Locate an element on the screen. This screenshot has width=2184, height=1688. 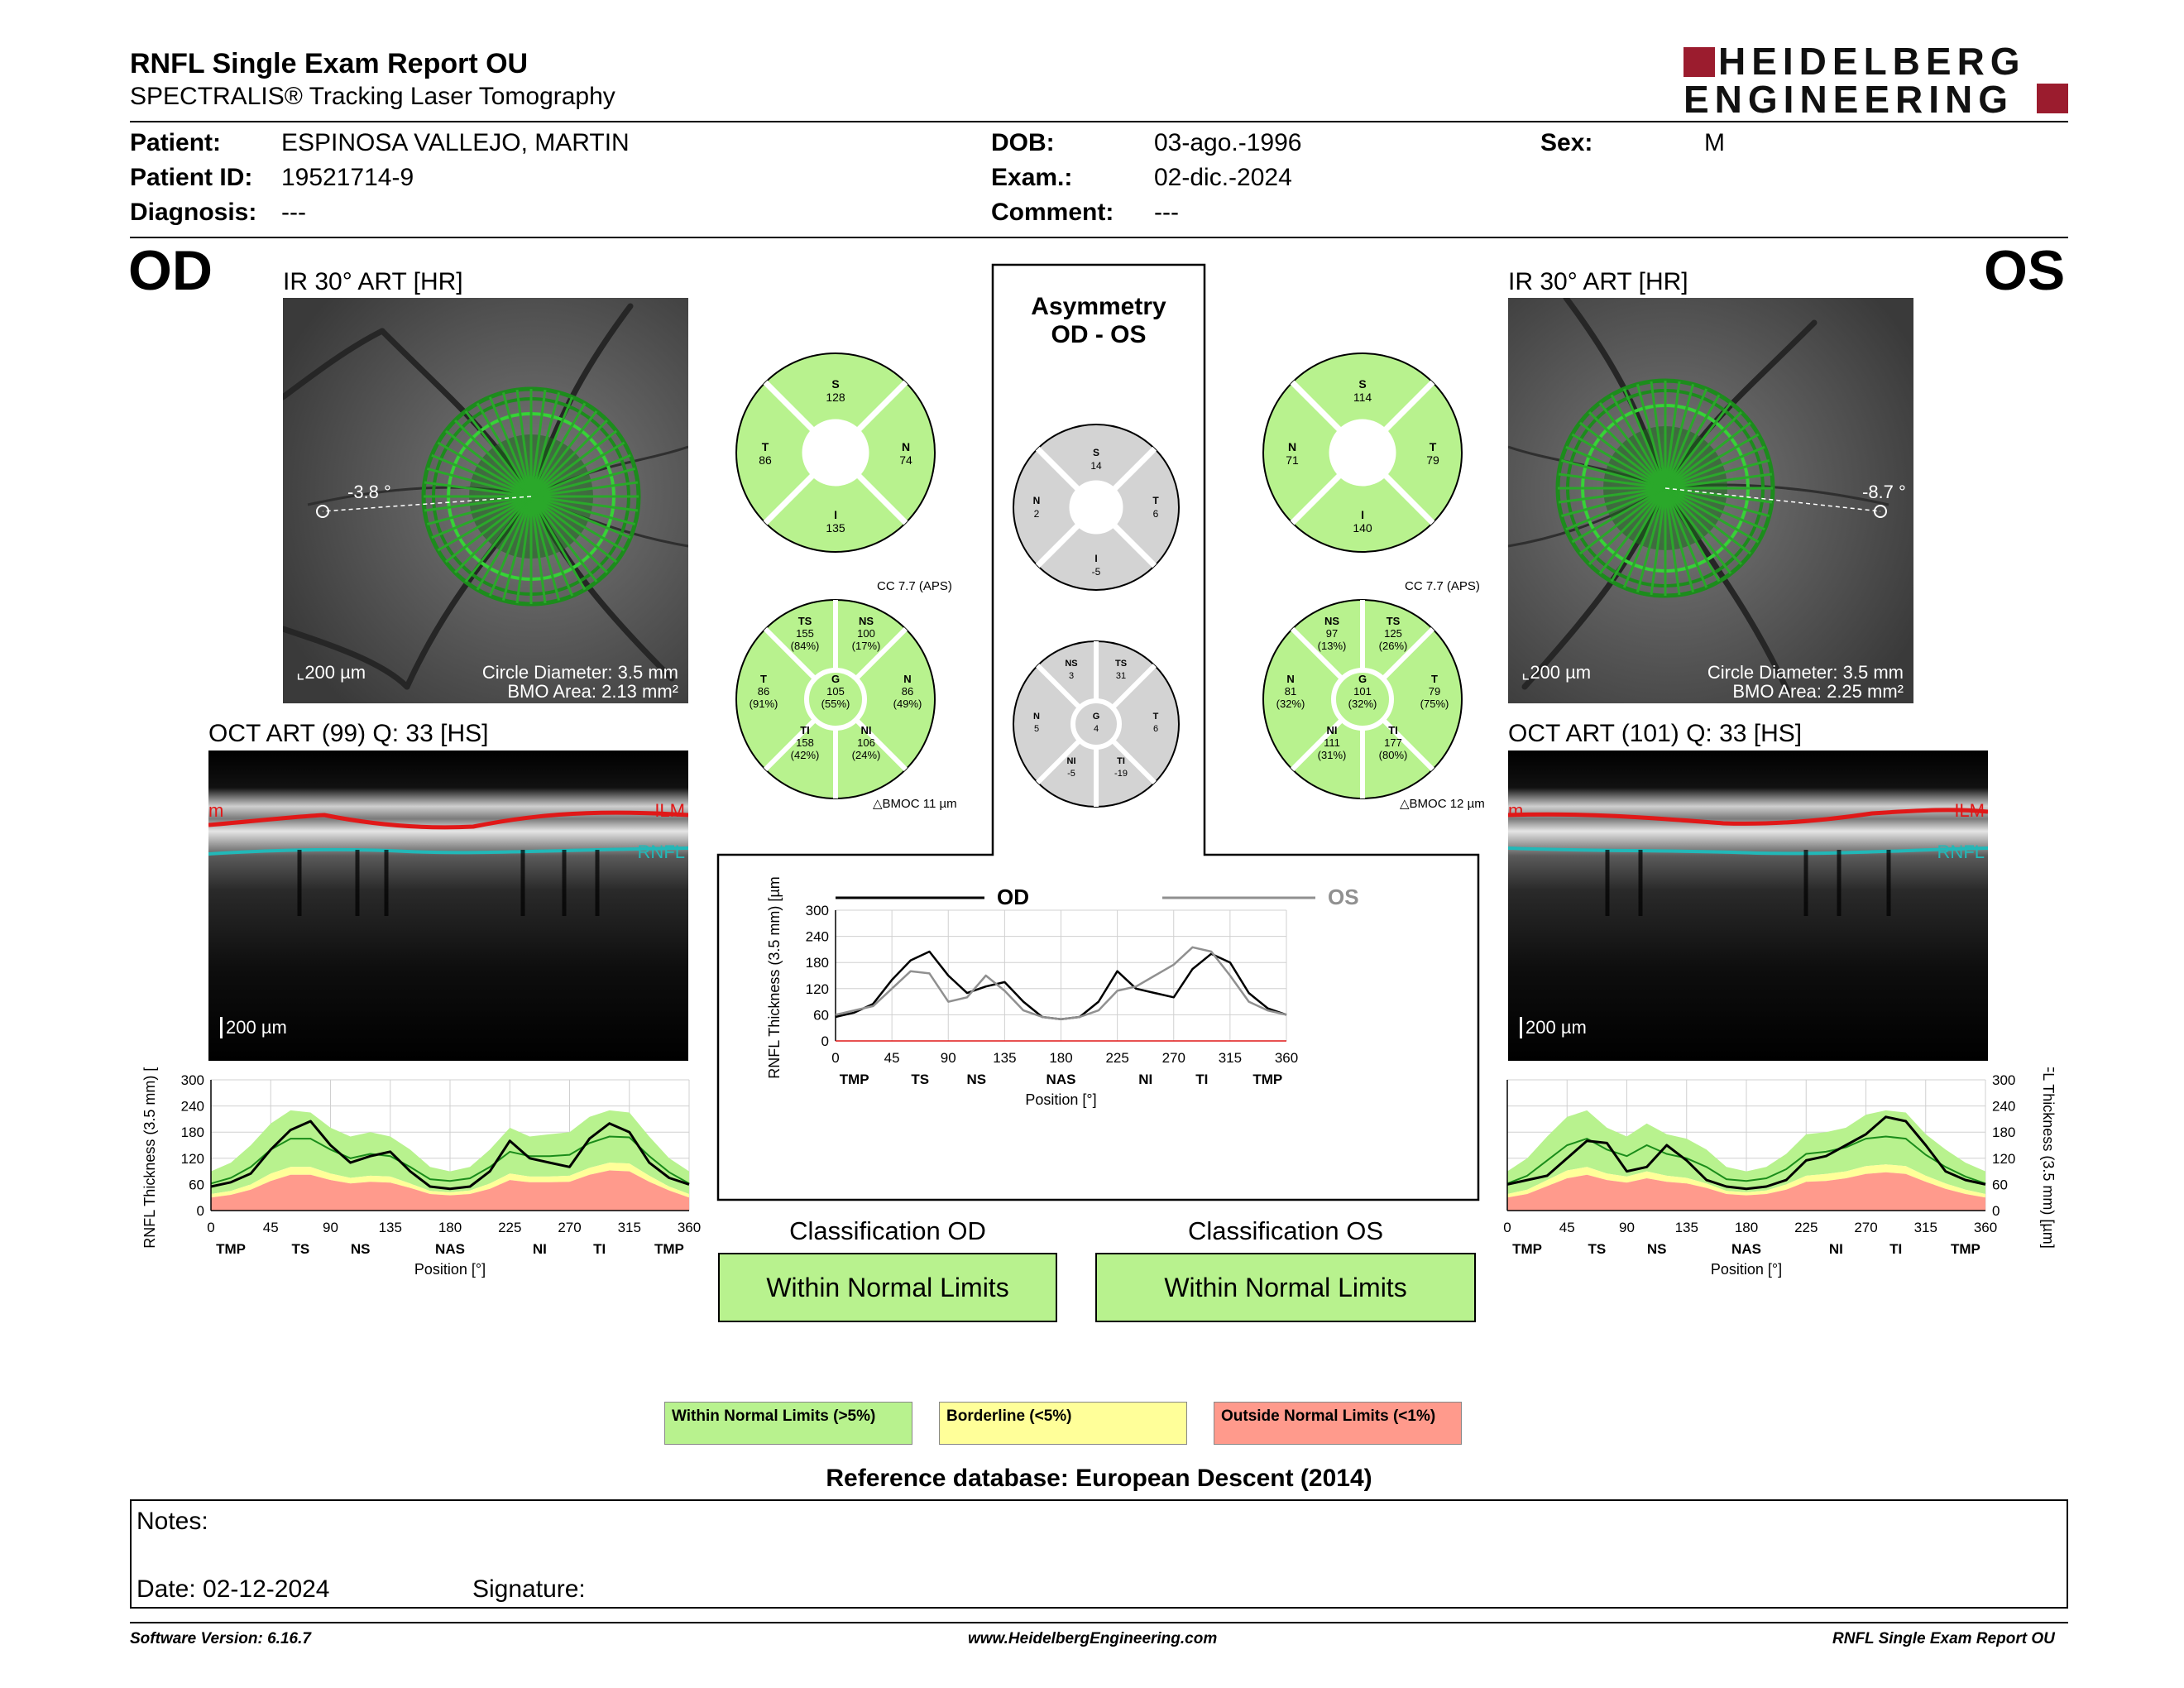
logo-line2: ENGINEERING is located at coordinates (1849, 99).